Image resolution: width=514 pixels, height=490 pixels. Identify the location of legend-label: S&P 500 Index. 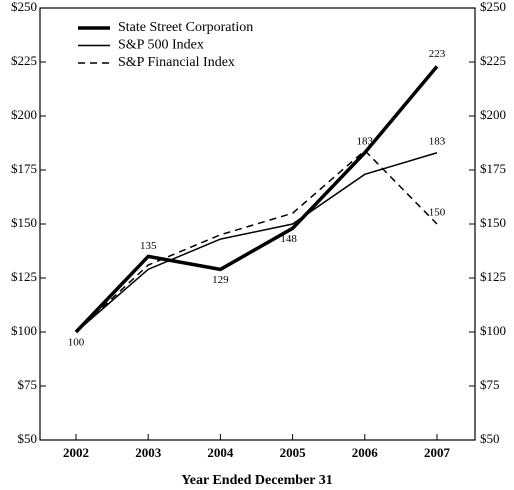
(161, 45).